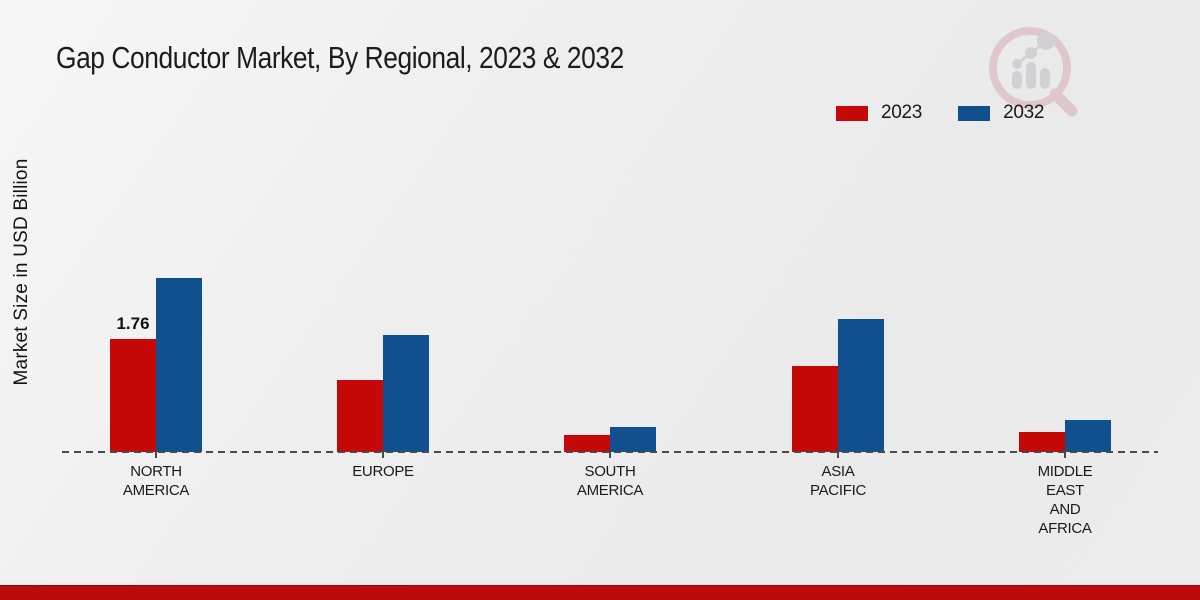  I want to click on category-label-north-america: NORTH AMERICA, so click(156, 481).